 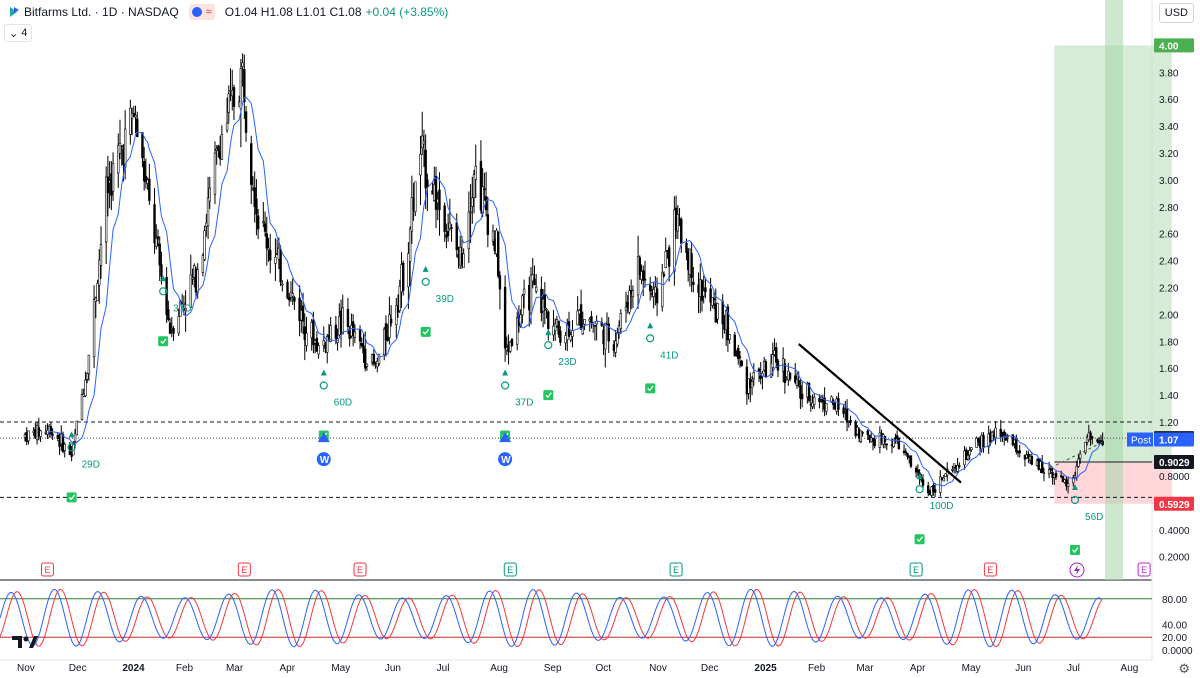 I want to click on price-axis-tick: 1.80, so click(x=1169, y=342).